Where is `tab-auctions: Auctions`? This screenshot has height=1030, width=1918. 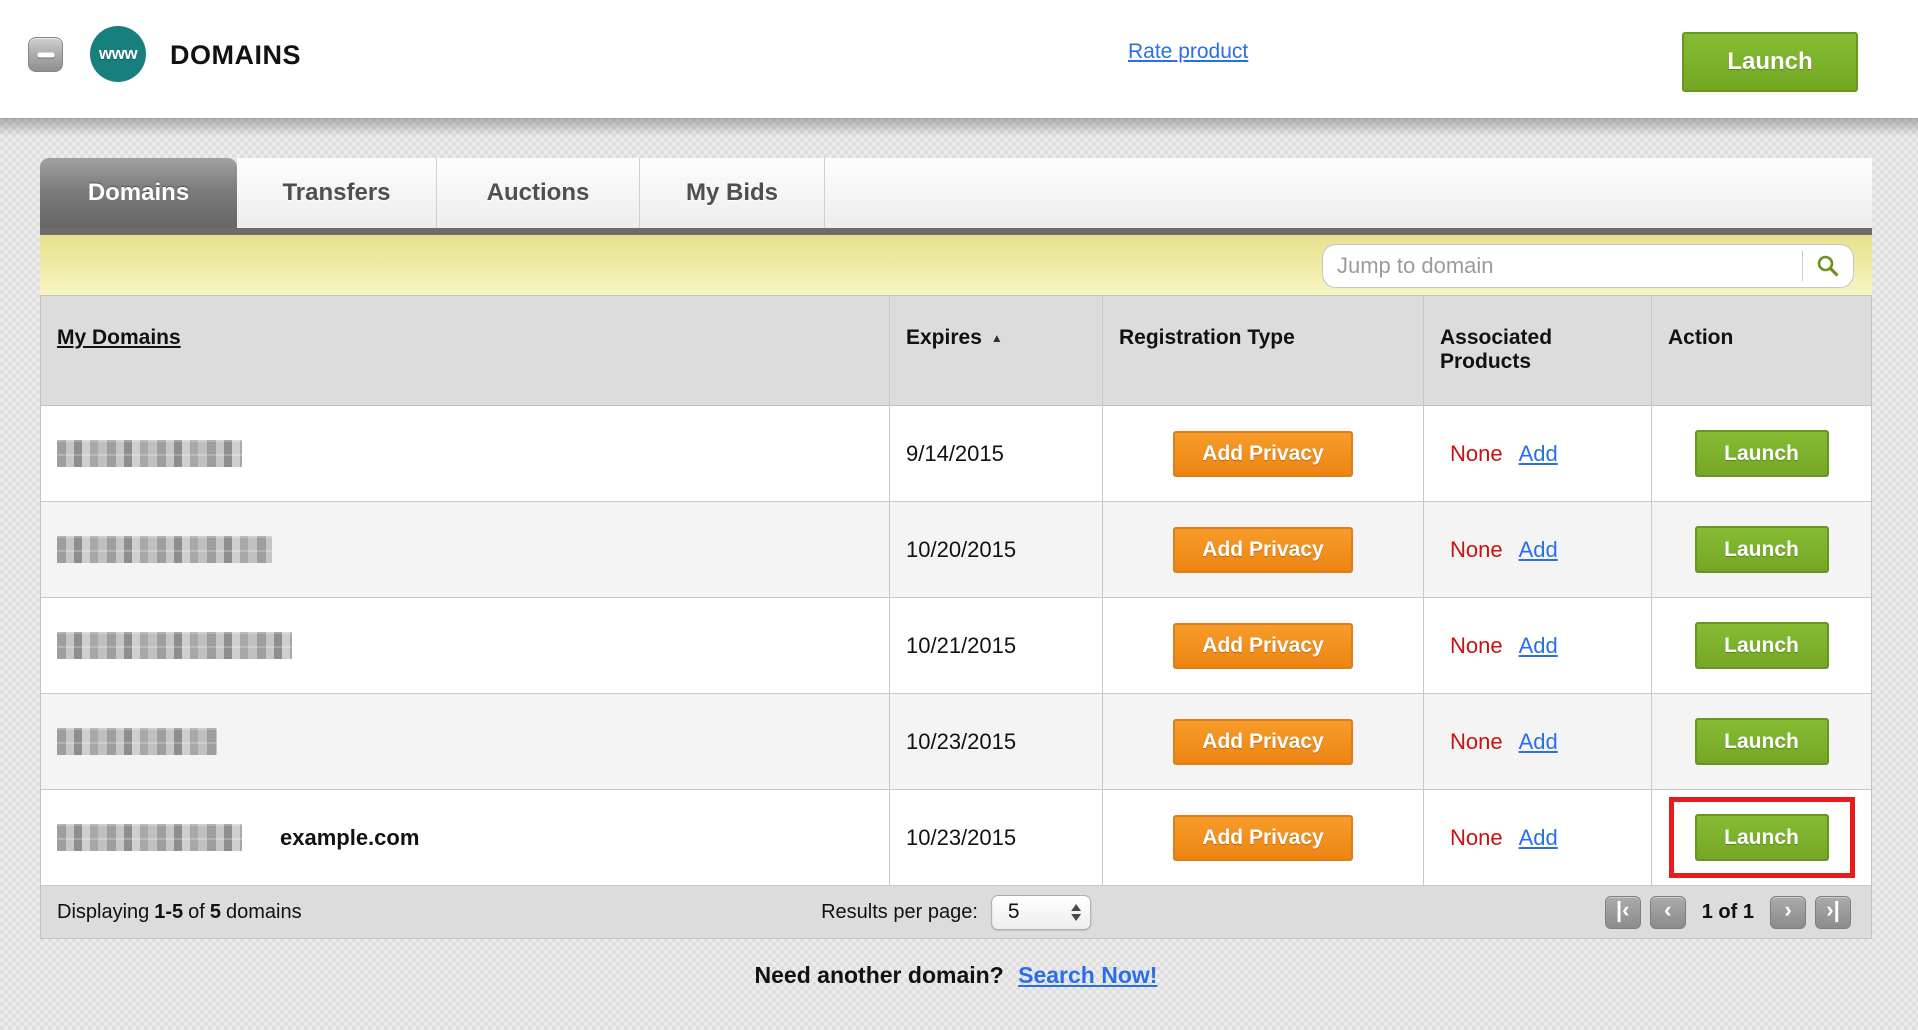
tab-auctions: Auctions is located at coordinates (538, 193).